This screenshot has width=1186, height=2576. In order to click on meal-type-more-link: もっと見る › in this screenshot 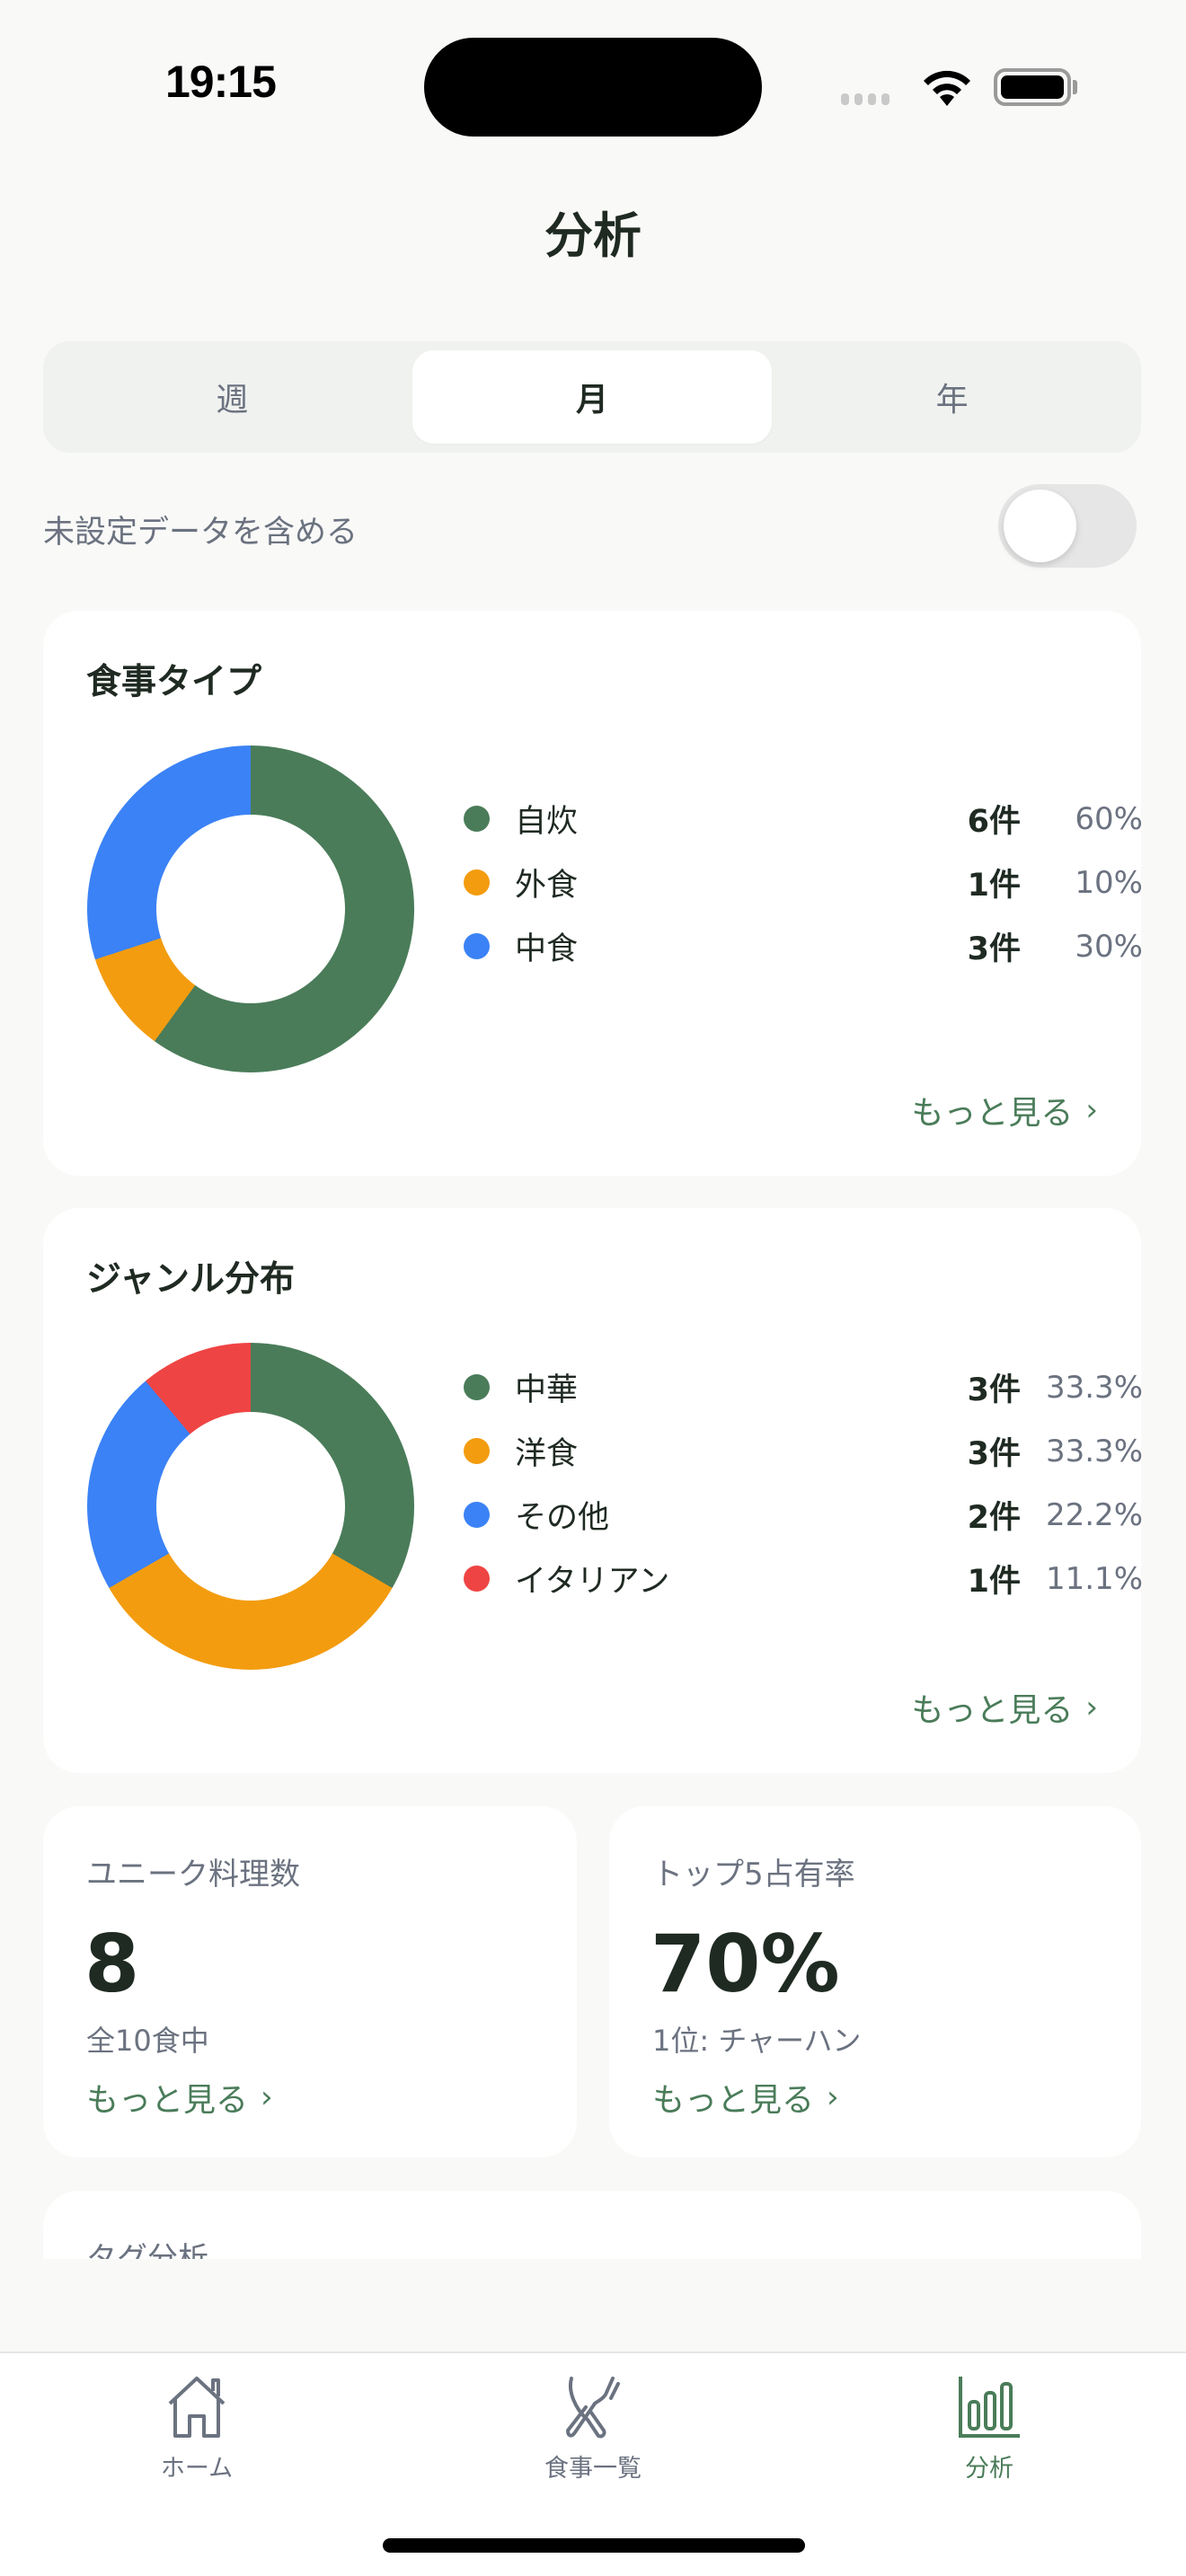, I will do `click(1004, 1110)`.